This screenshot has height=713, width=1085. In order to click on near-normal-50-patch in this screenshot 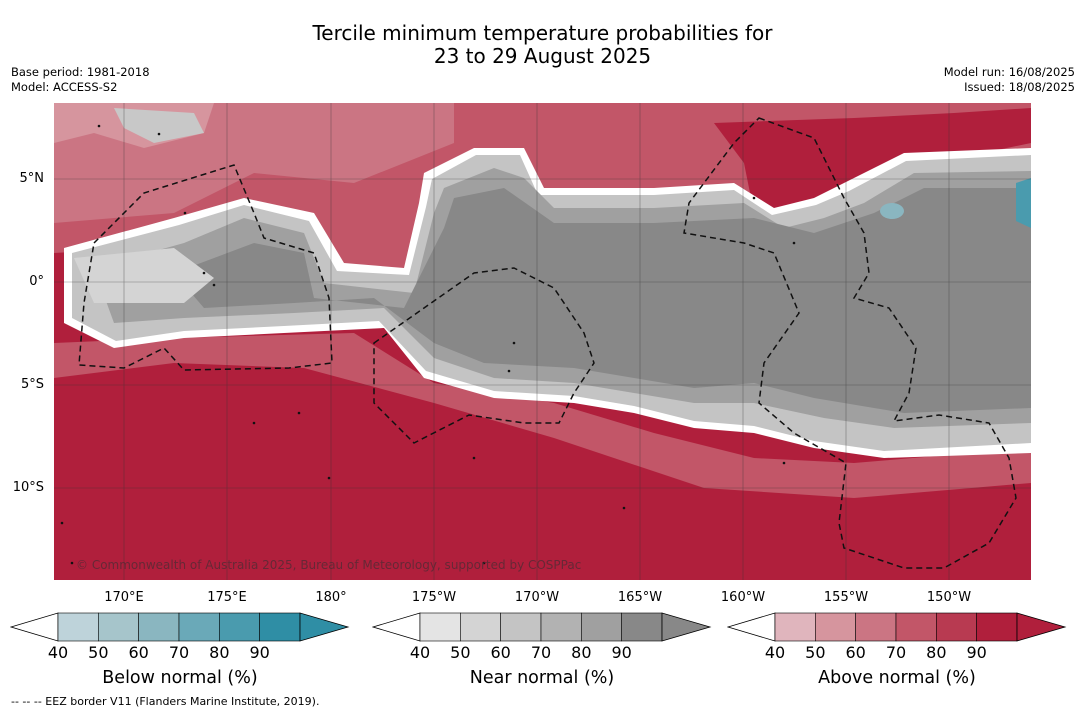, I will do `click(144, 275)`.